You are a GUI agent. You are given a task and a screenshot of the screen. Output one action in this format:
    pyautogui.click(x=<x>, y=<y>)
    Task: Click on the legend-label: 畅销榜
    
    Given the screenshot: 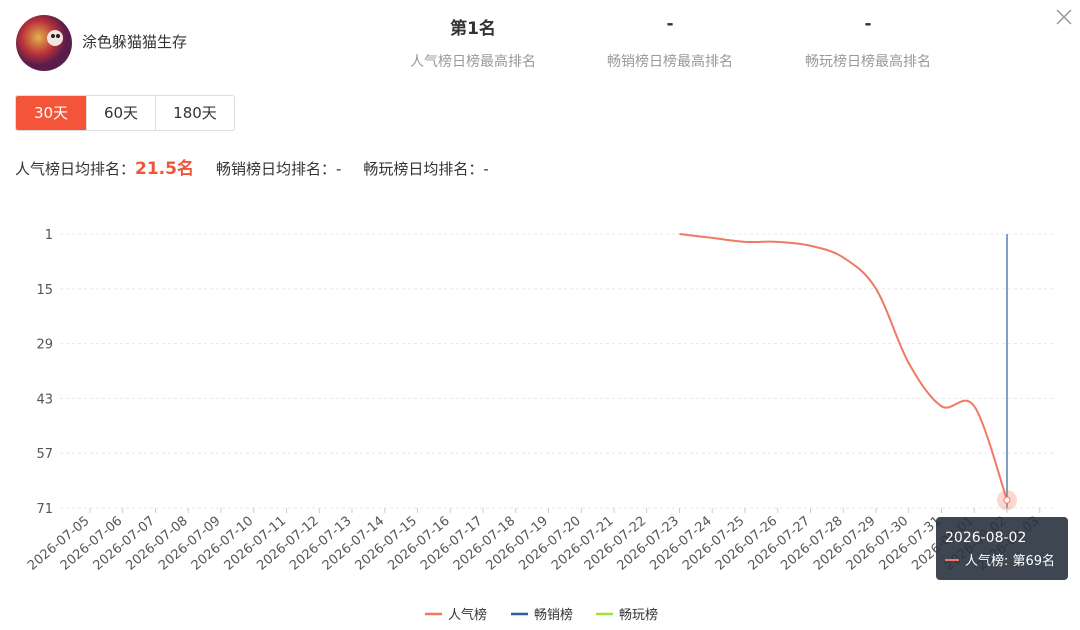 What is the action you would take?
    pyautogui.click(x=553, y=615)
    